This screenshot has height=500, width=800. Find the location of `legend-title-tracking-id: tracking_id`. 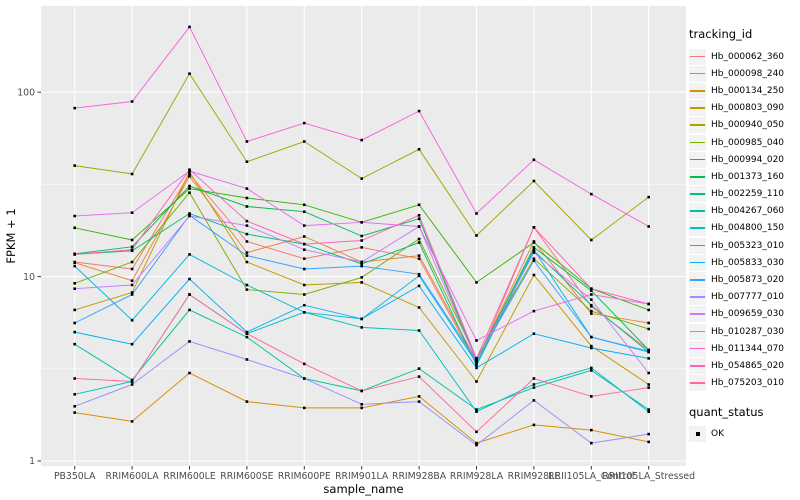

legend-title-tracking-id: tracking_id is located at coordinates (721, 34).